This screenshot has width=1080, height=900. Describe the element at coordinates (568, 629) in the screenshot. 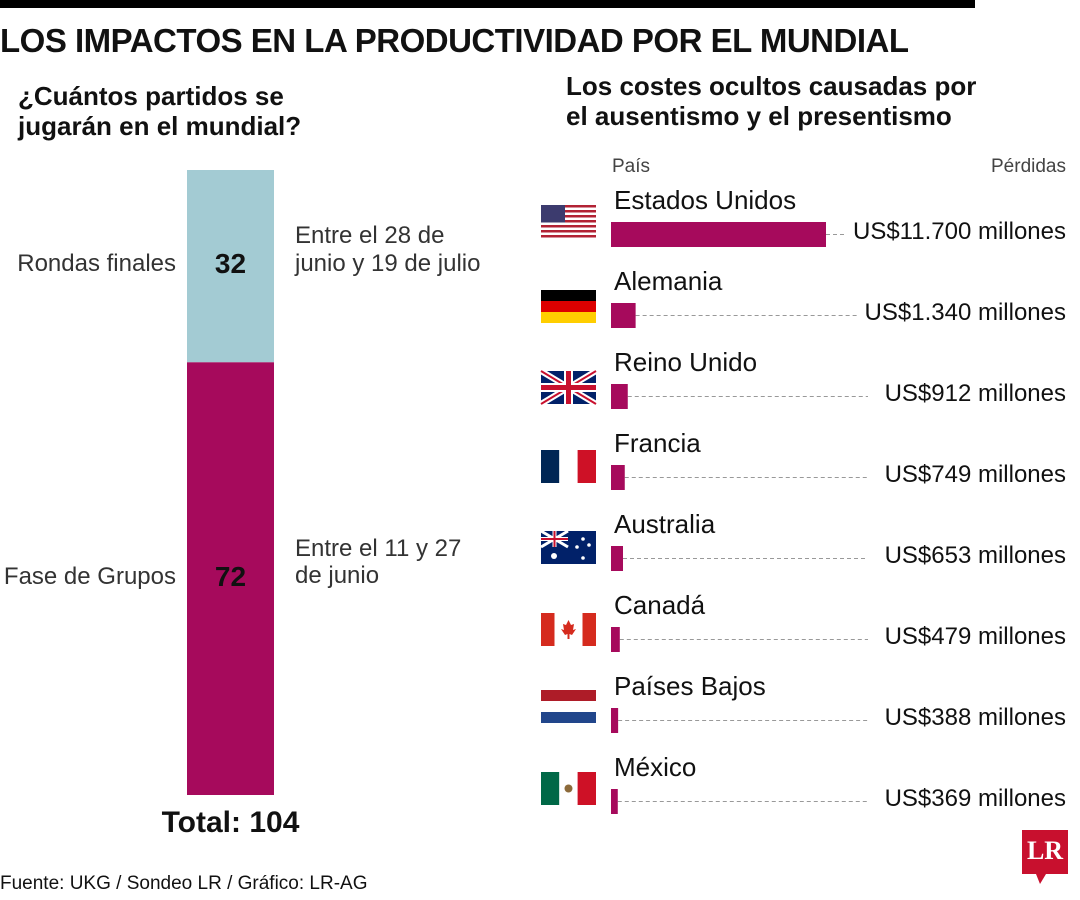

I see `flag-ca` at that location.